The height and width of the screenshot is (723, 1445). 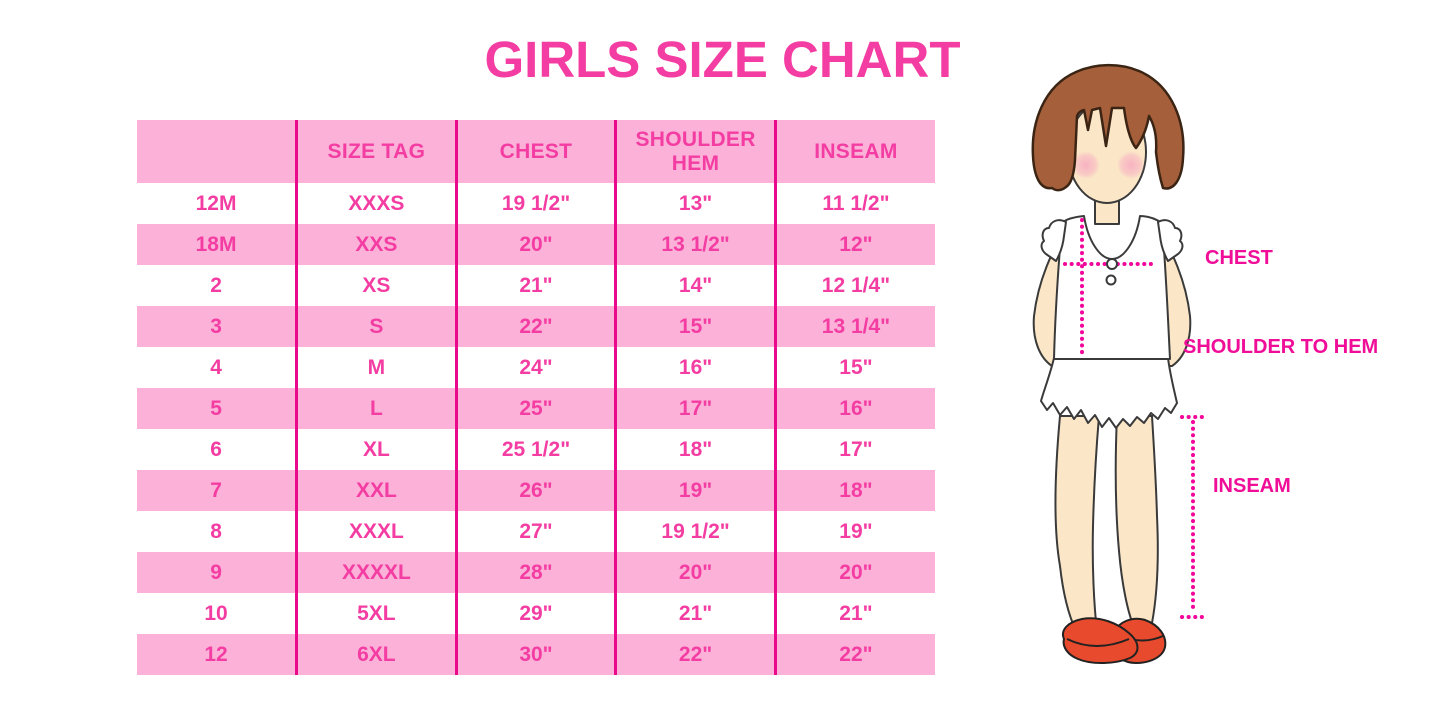 I want to click on size-cell: 4, so click(x=216, y=367).